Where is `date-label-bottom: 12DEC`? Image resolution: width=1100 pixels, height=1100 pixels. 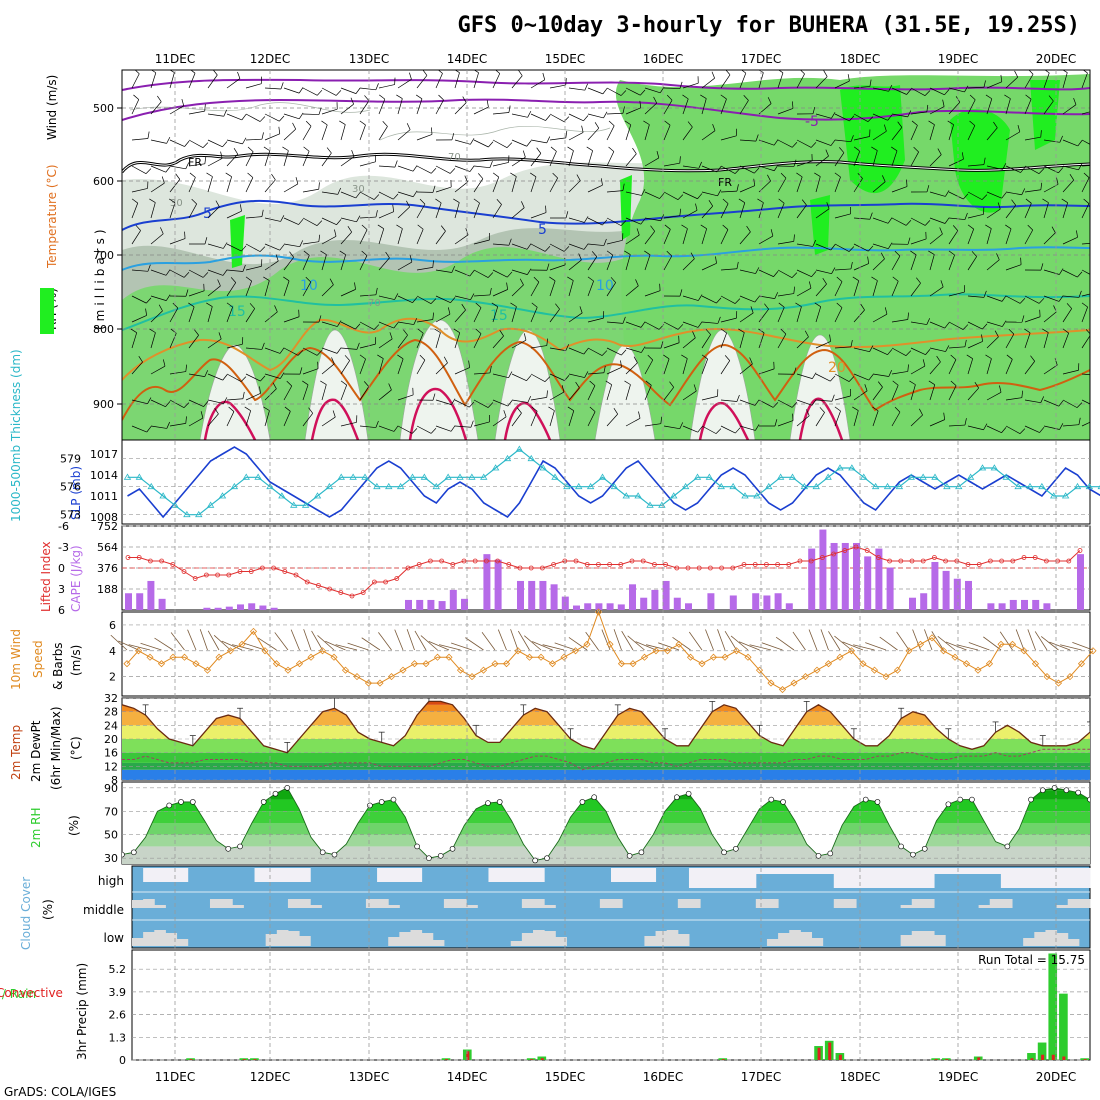 date-label-bottom: 12DEC is located at coordinates (270, 1077).